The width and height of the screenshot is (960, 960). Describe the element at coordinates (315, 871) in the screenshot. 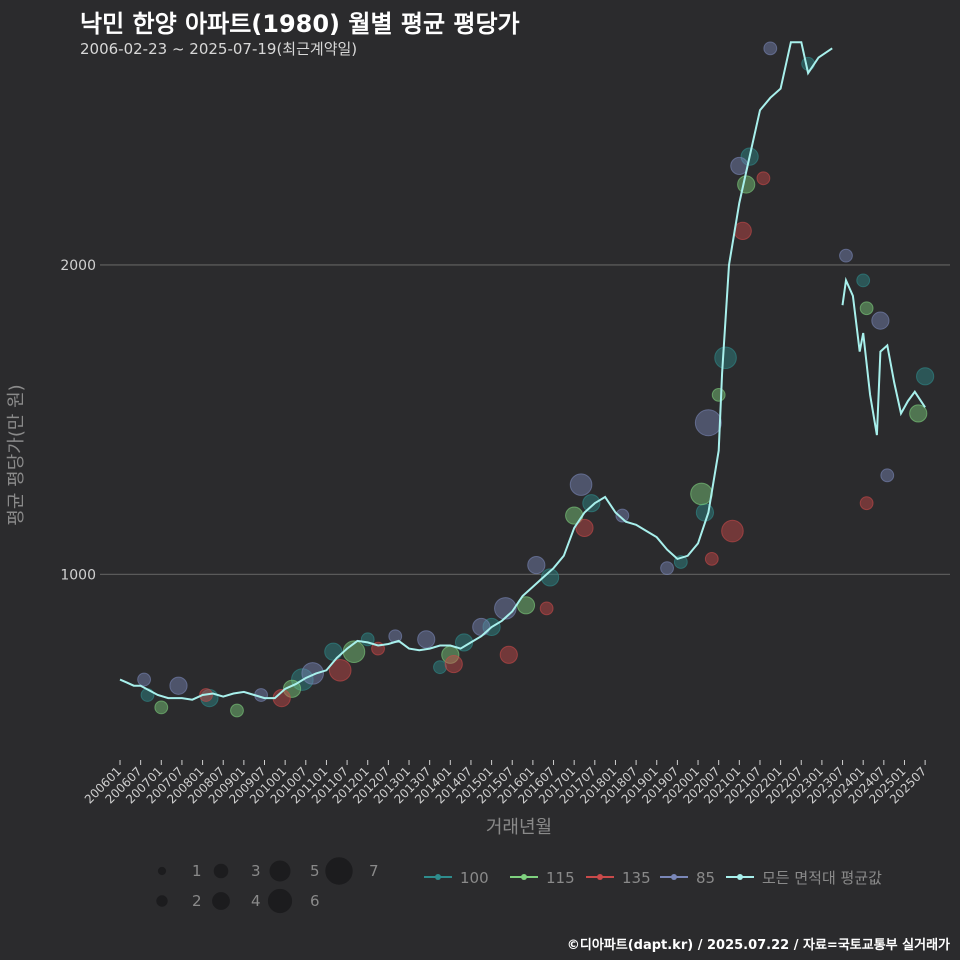

I see `size-legend-label: 5` at that location.